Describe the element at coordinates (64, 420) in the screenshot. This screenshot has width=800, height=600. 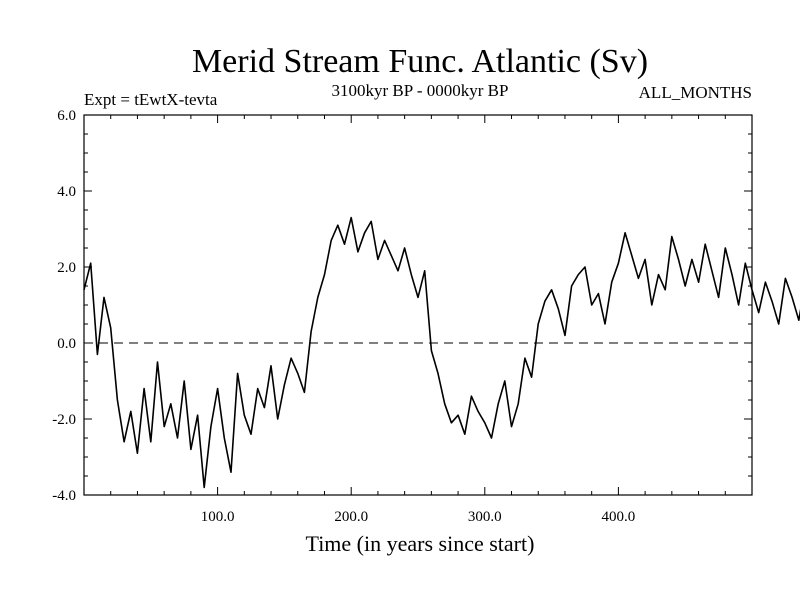
I see `y-tick-label: -2.0` at that location.